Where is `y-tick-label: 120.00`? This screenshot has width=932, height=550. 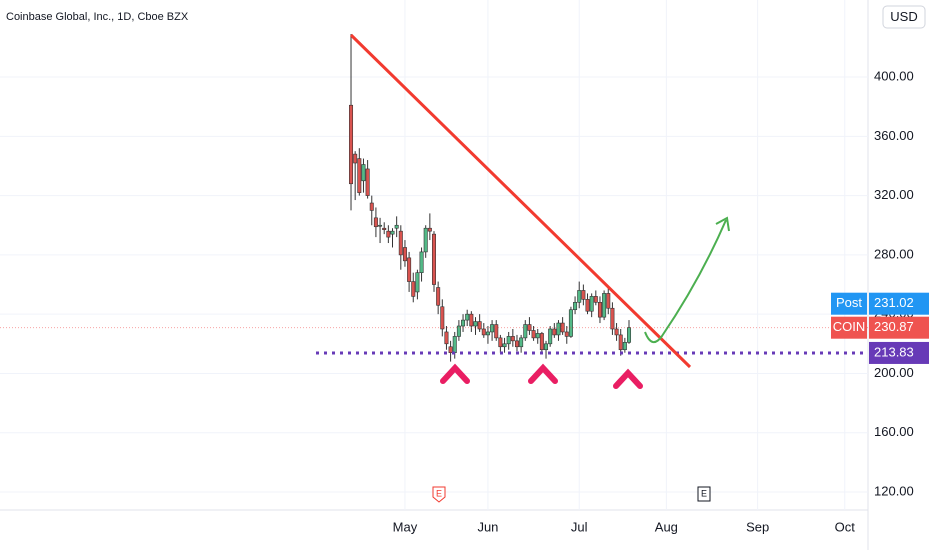 y-tick-label: 120.00 is located at coordinates (894, 490).